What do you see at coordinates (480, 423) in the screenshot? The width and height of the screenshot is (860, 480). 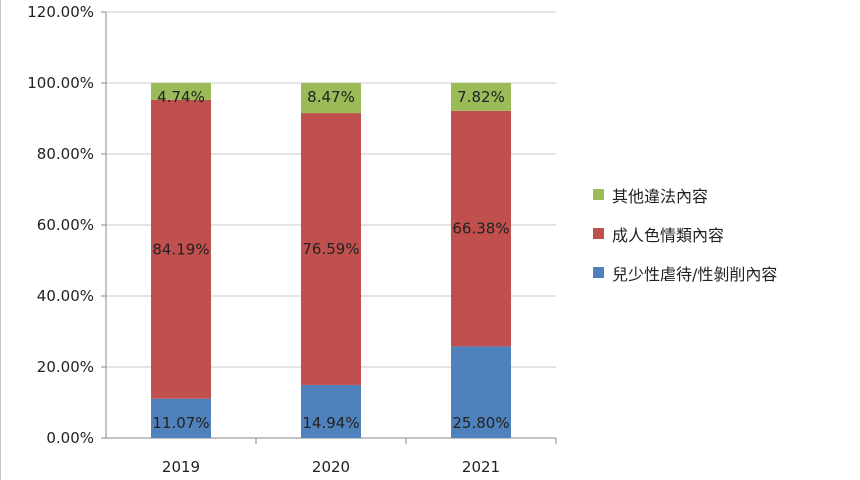 I see `data-label: 25.80%` at bounding box center [480, 423].